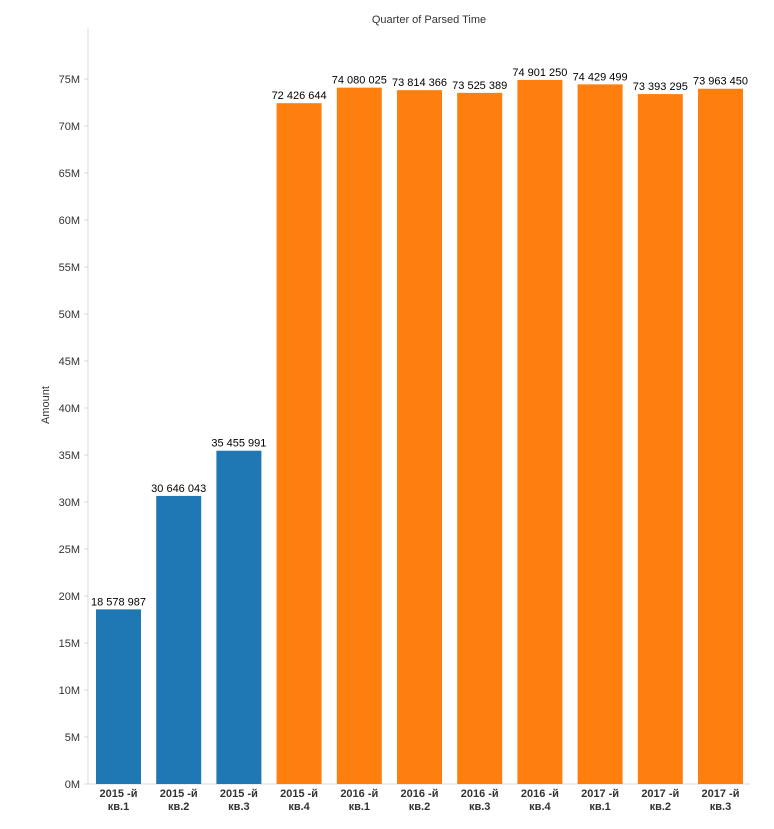 This screenshot has height=829, width=774. I want to click on y-tick-label: 50M, so click(69, 315).